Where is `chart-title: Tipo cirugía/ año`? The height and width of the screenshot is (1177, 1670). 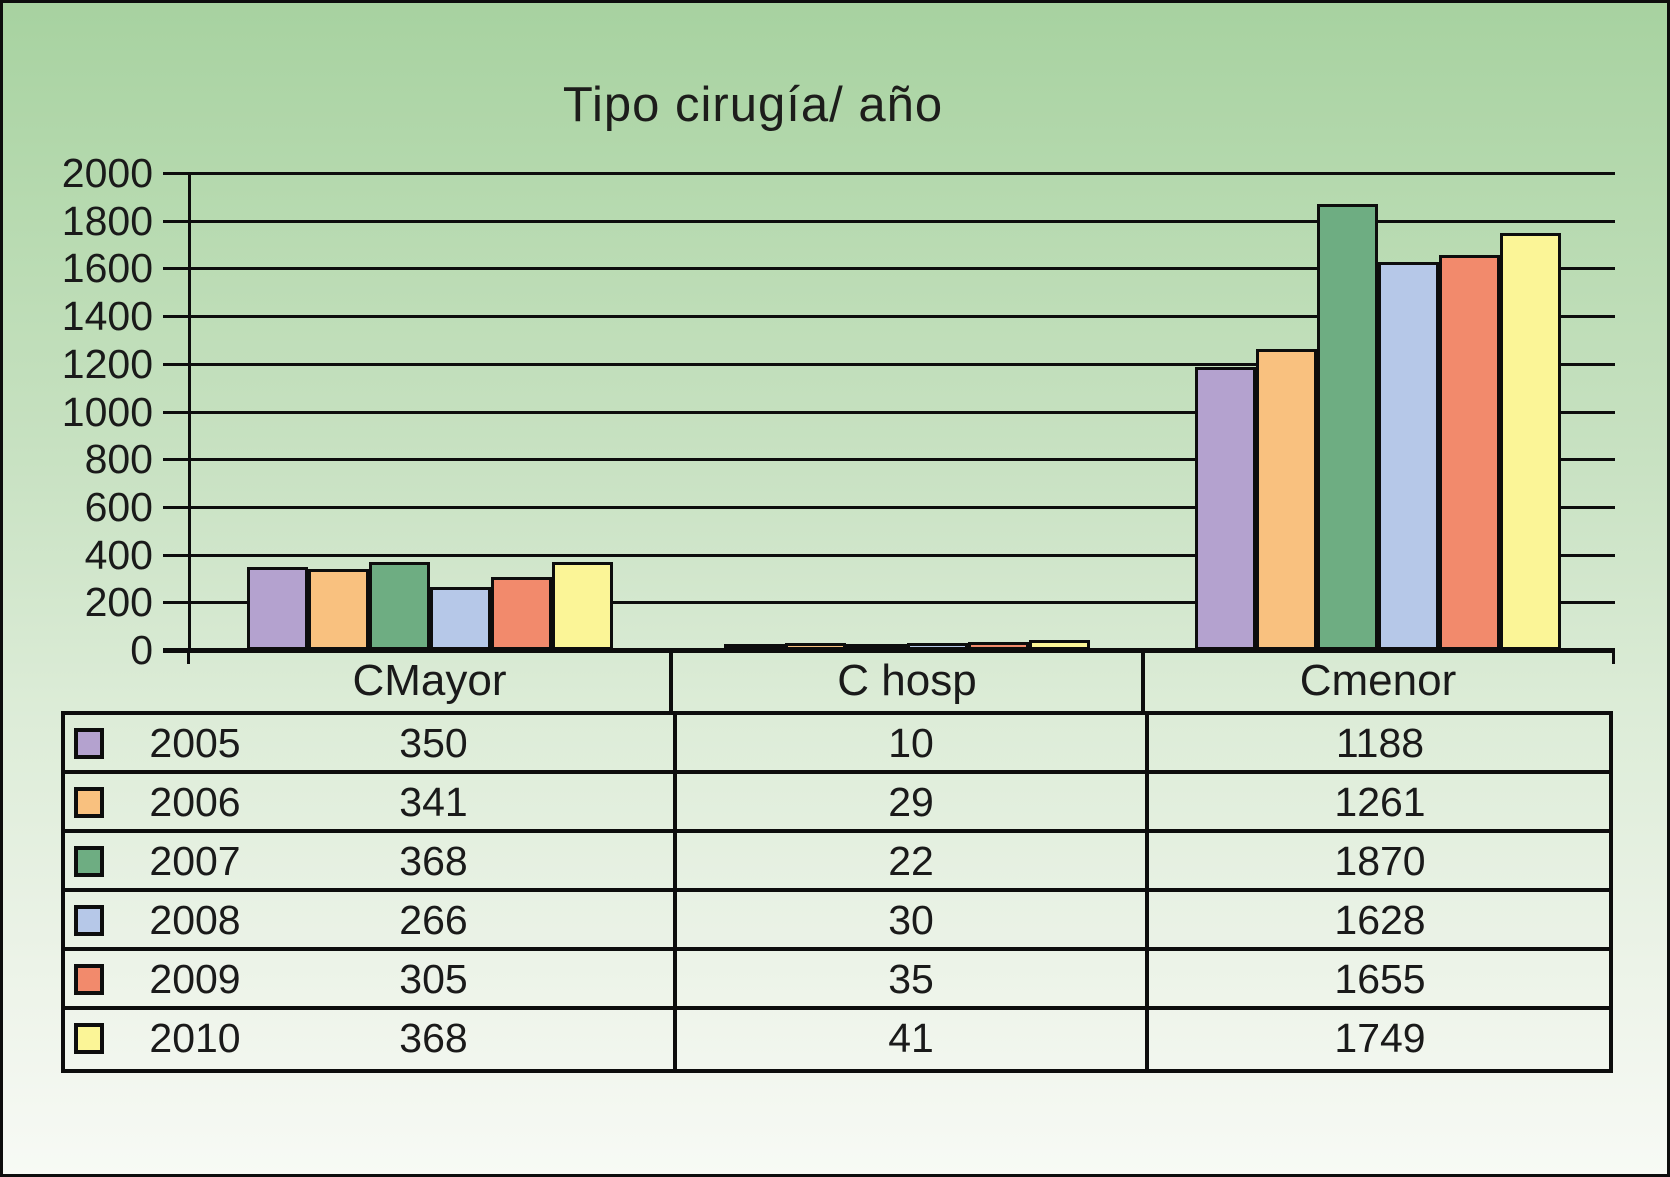
chart-title: Tipo cirugía/ año is located at coordinates (753, 105).